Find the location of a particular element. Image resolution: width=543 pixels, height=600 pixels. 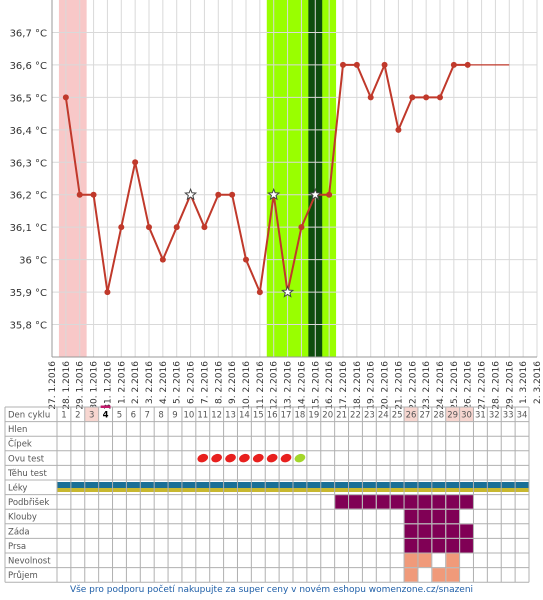

x-tick-label: 21. 2.2016 is located at coordinates (399, 385).